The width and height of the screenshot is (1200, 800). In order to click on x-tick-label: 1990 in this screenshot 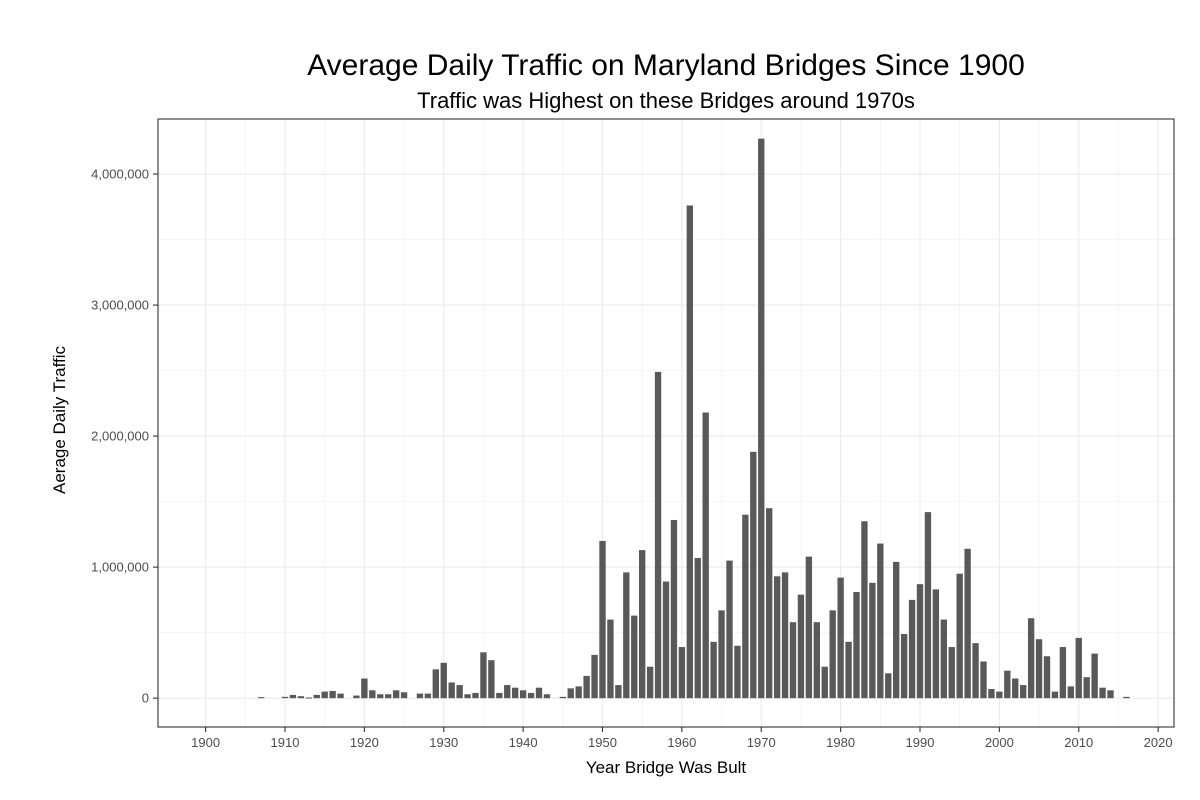, I will do `click(920, 742)`.